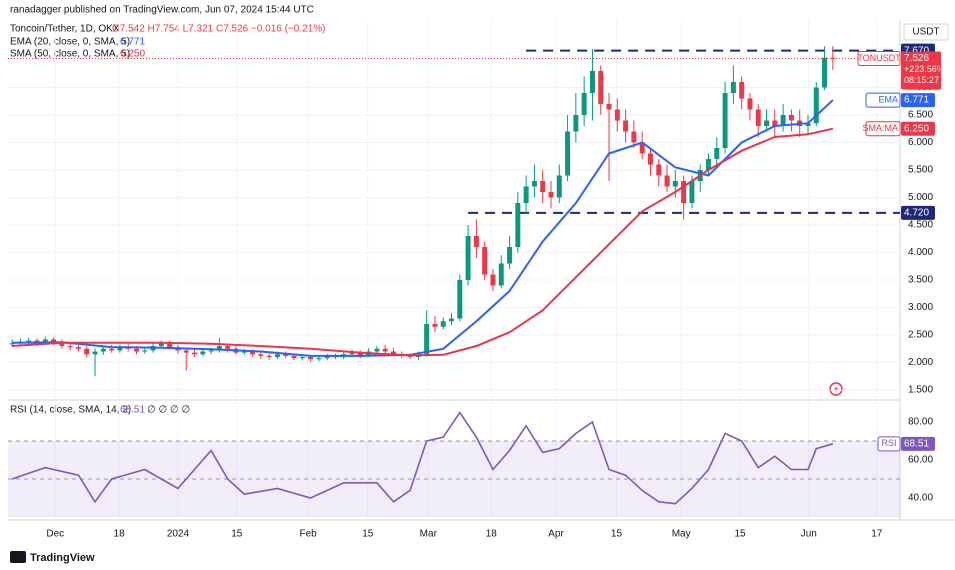  What do you see at coordinates (70, 42) in the screenshot?
I see `ema-legend: EMA (20, close, 0, SMA, 5)` at bounding box center [70, 42].